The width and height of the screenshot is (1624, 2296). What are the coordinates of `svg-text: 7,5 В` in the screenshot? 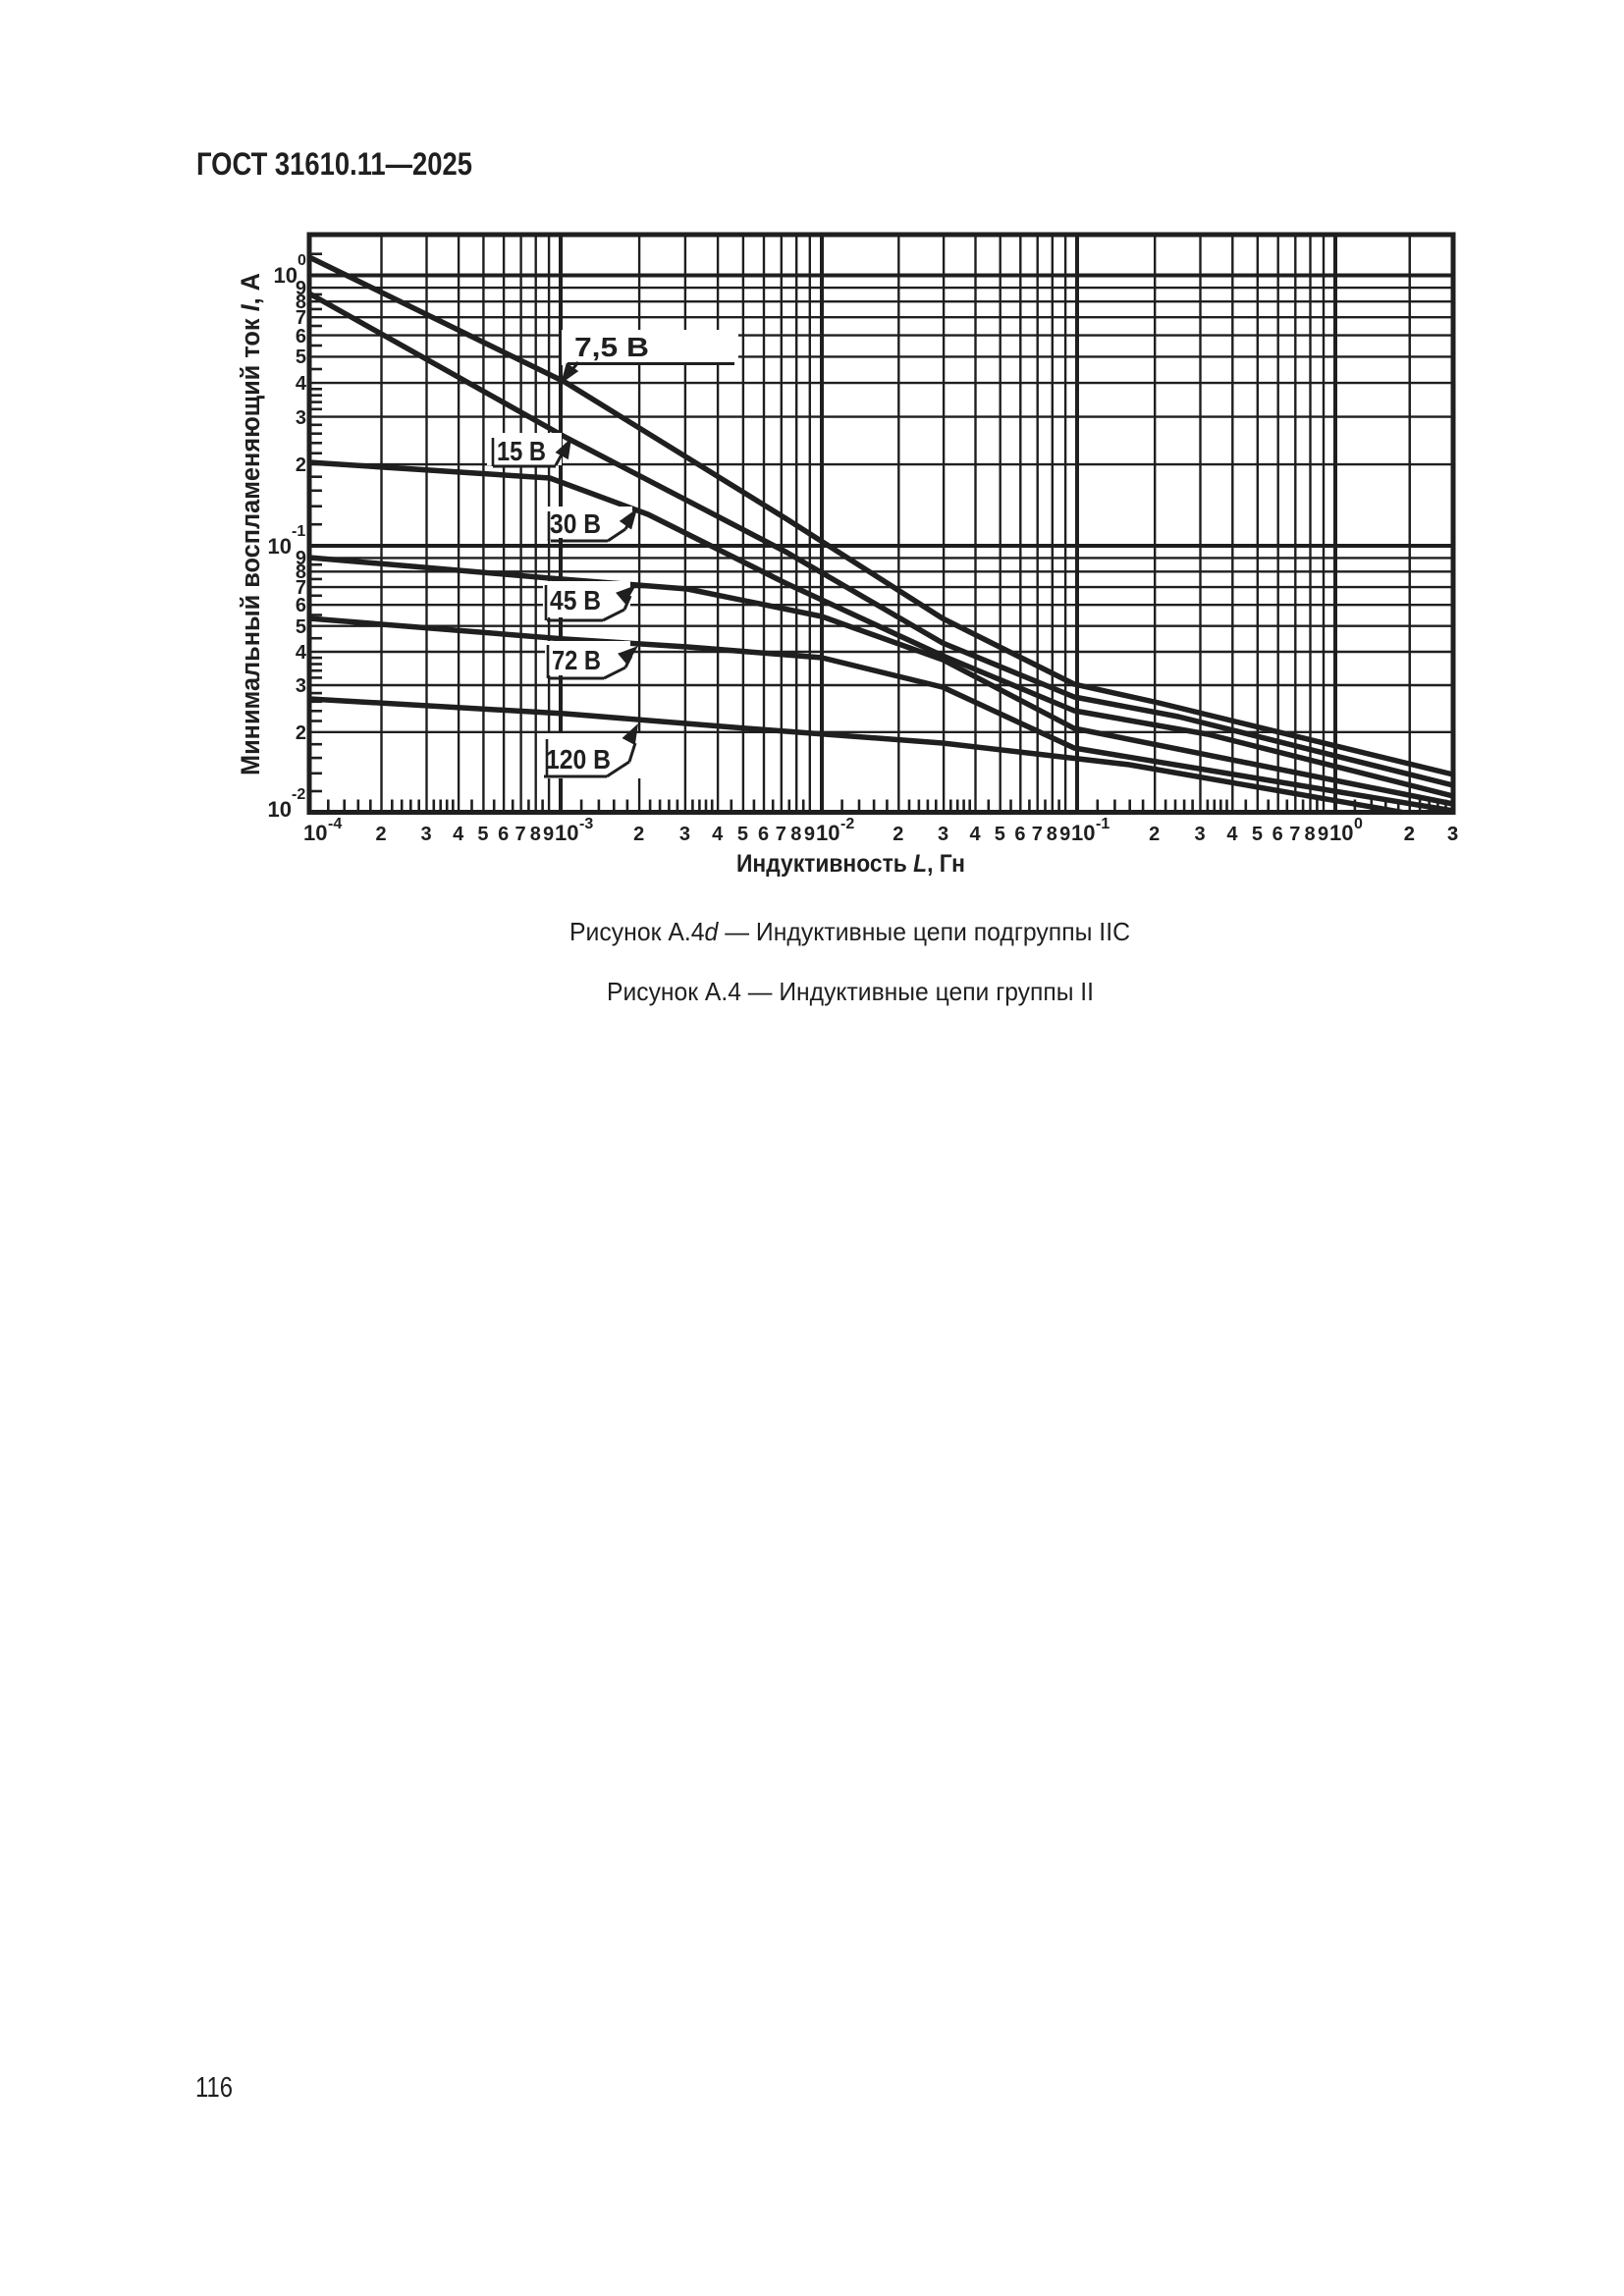 It's located at (611, 347).